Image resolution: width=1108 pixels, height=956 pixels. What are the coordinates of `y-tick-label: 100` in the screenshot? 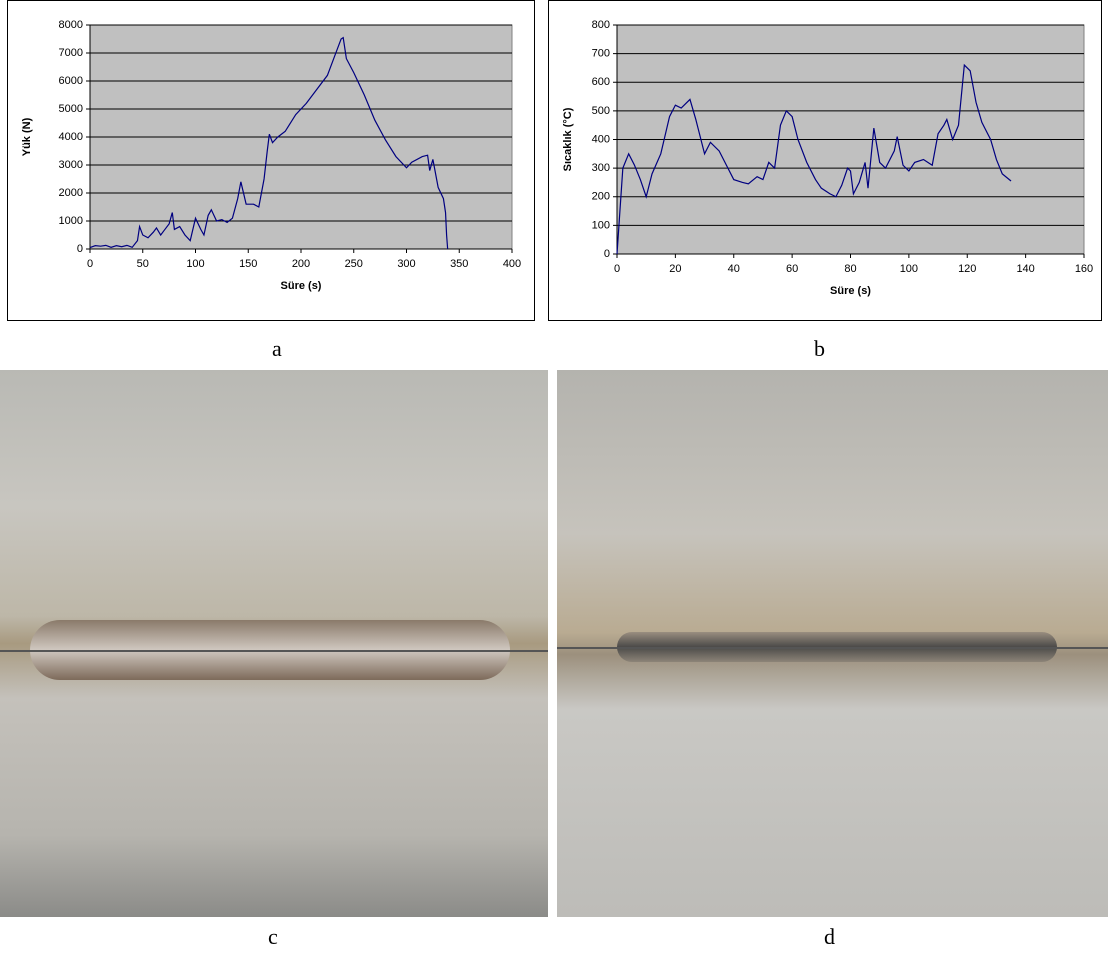 It's located at (601, 225).